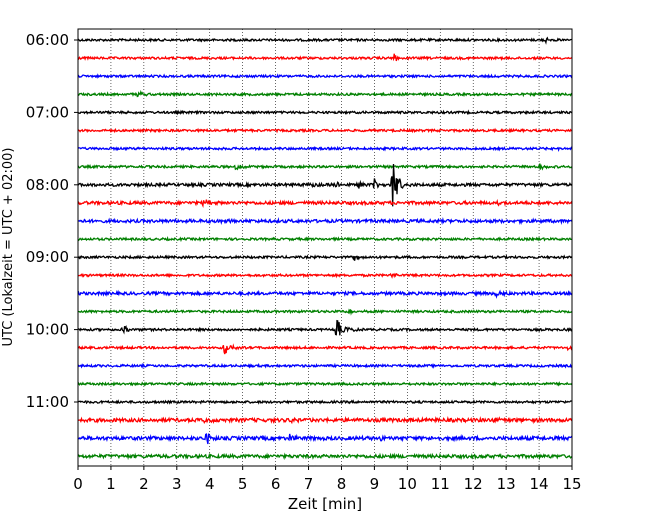 Image resolution: width=650 pixels, height=520 pixels. What do you see at coordinates (210, 484) in the screenshot?
I see `x-tick-label: 4` at bounding box center [210, 484].